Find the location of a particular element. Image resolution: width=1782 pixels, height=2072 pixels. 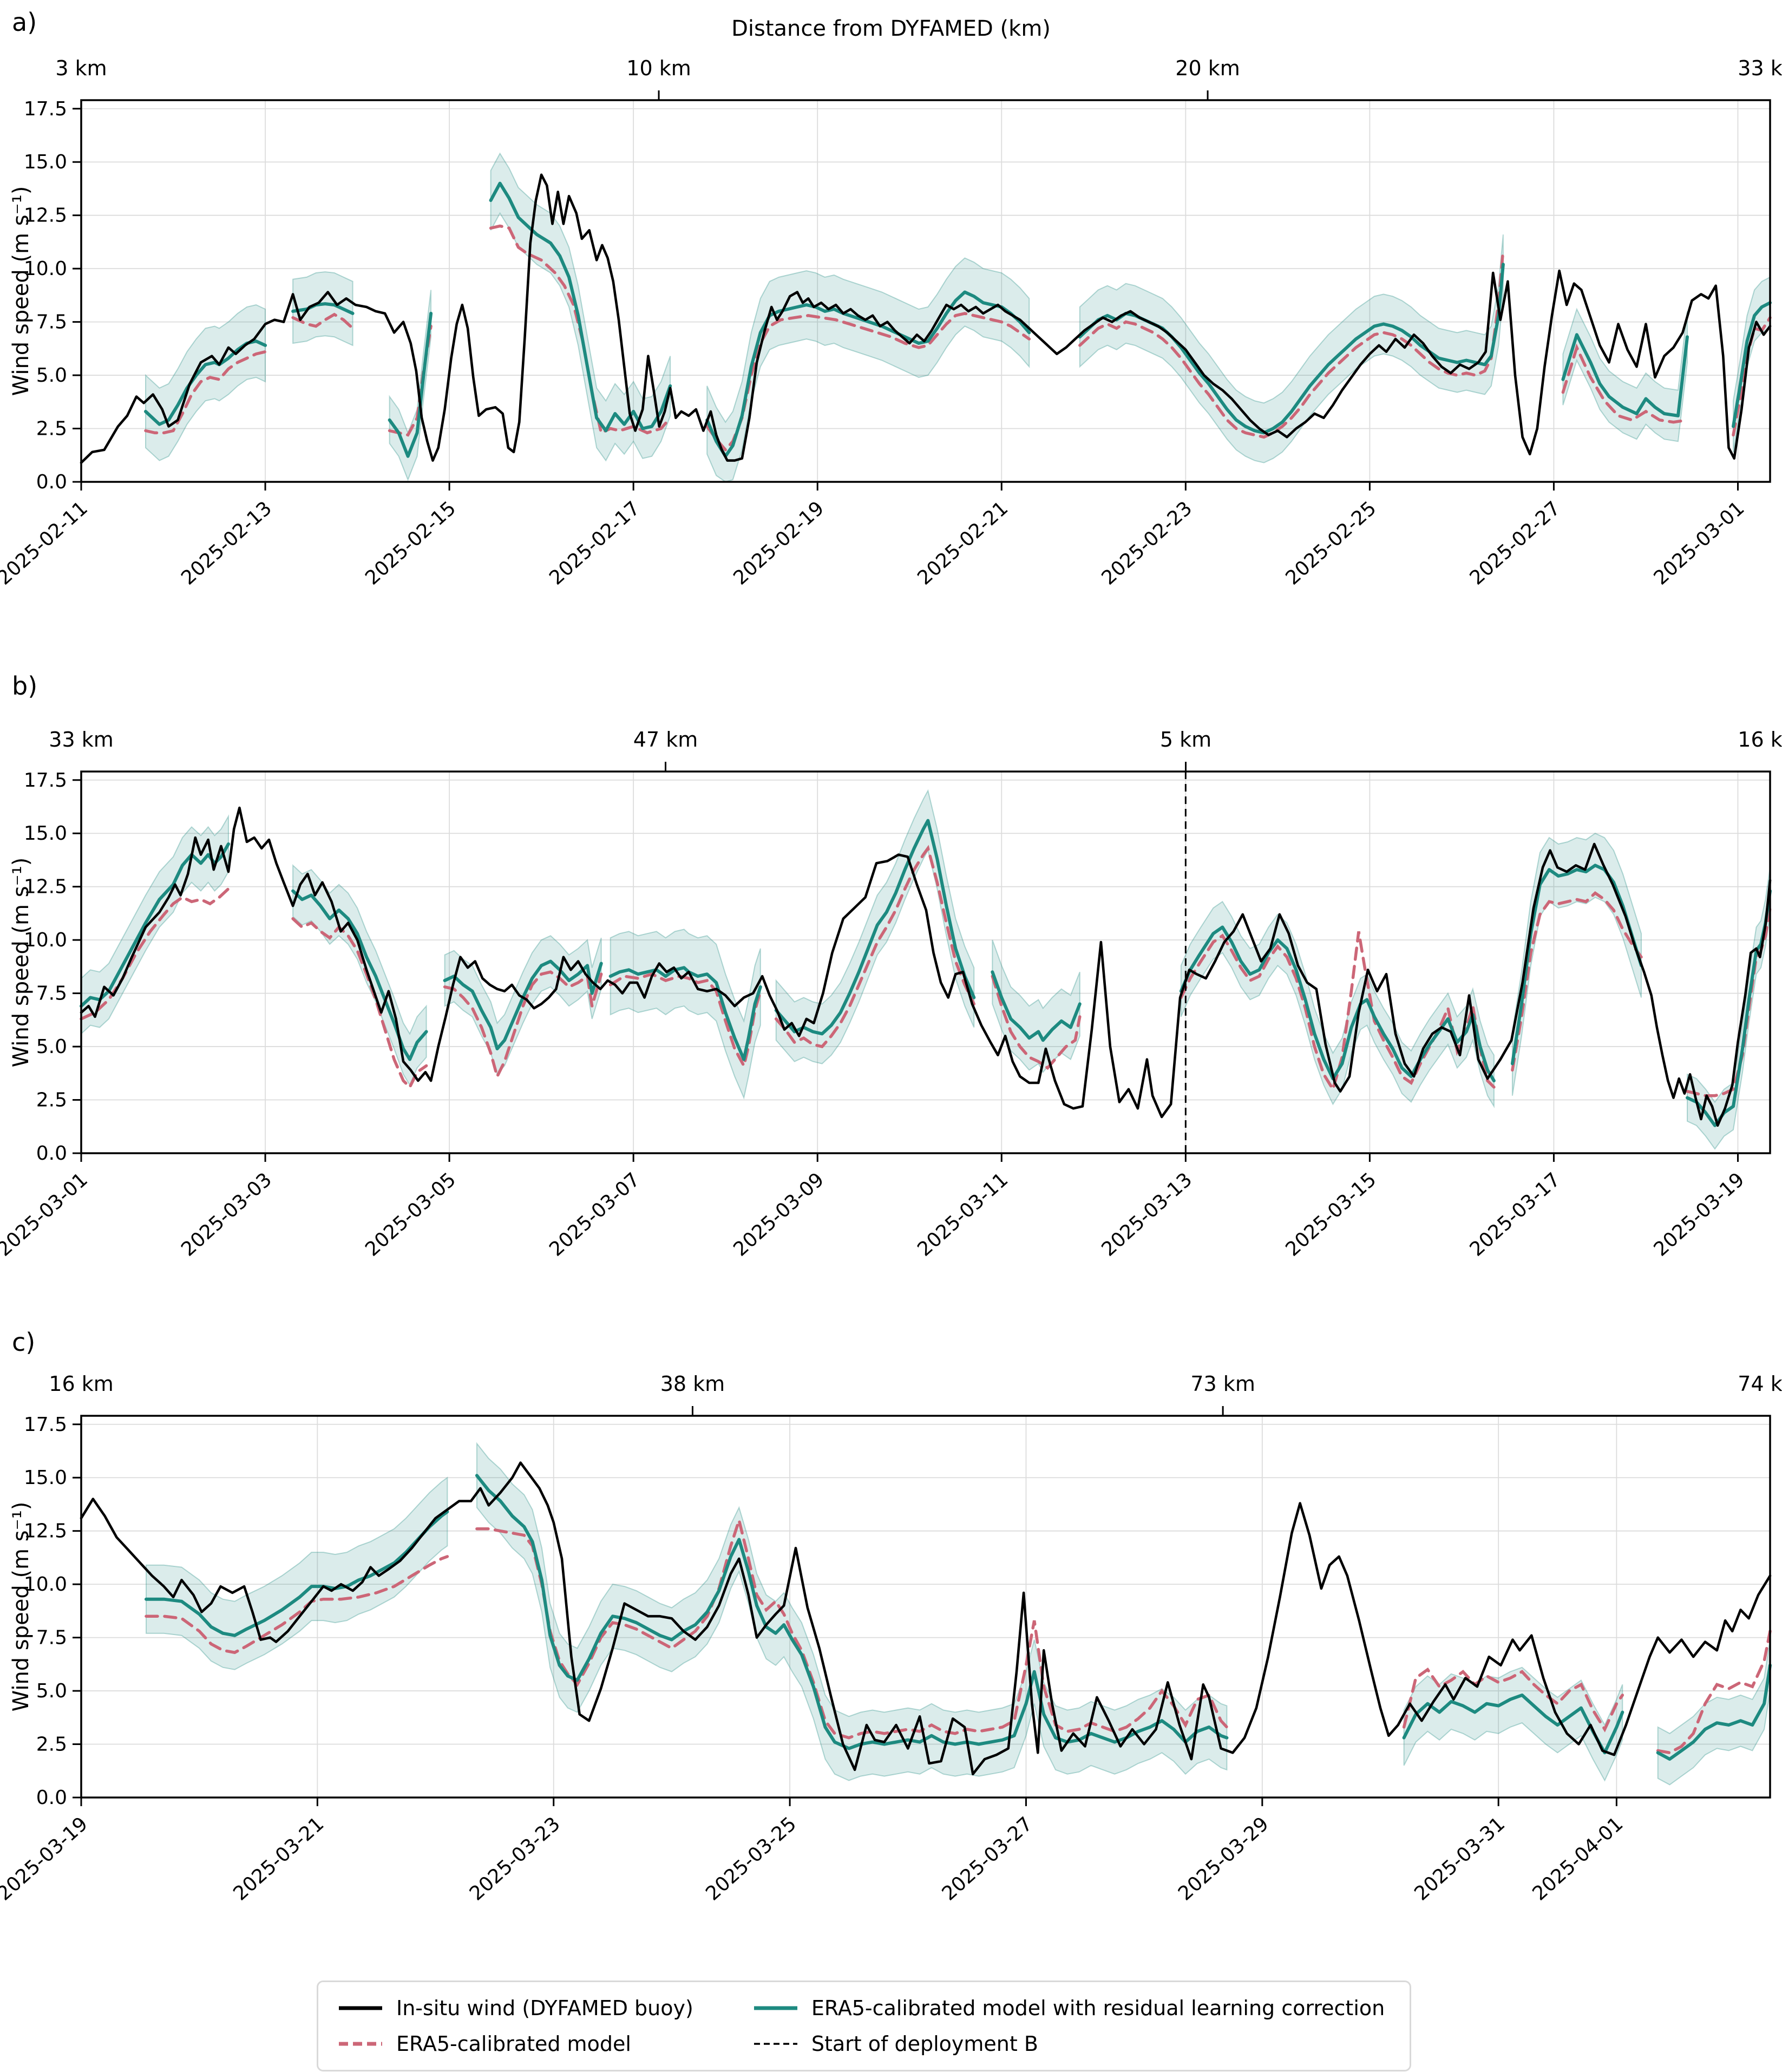

panel-c-letter: c) is located at coordinates (24, 1342).